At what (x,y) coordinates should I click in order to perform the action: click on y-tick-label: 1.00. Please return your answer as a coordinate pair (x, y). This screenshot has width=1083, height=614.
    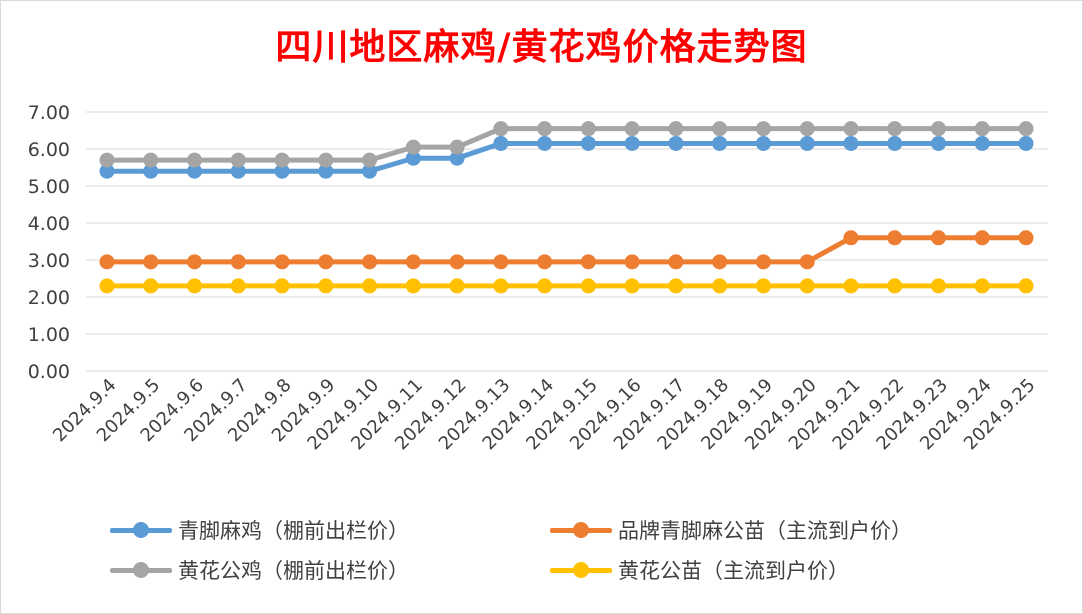
    Looking at the image, I should click on (49, 335).